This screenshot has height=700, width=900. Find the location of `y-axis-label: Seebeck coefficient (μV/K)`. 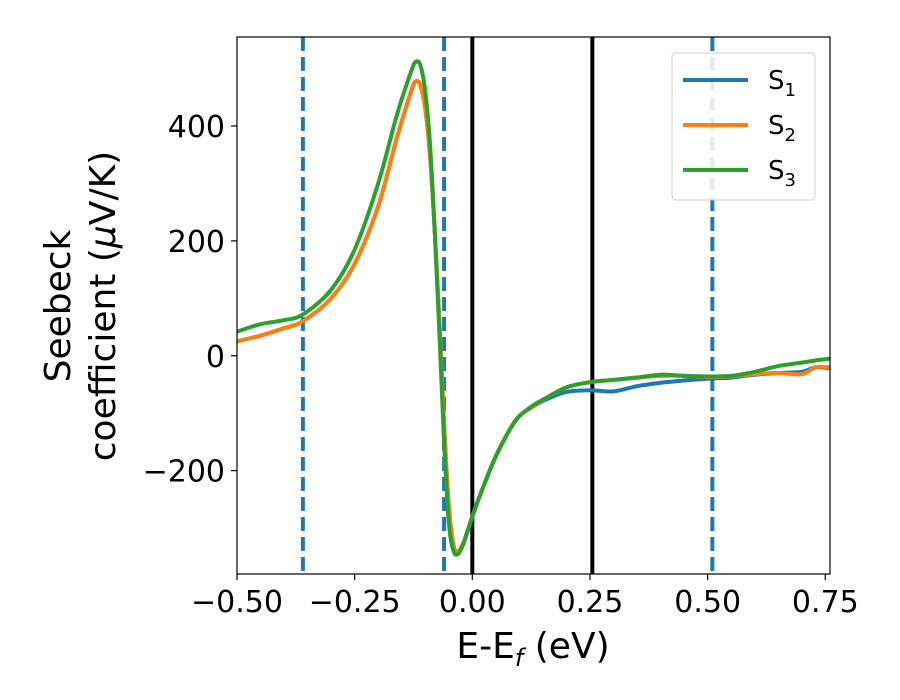

y-axis-label: Seebeck coefficient (μV/K) is located at coordinates (81, 306).